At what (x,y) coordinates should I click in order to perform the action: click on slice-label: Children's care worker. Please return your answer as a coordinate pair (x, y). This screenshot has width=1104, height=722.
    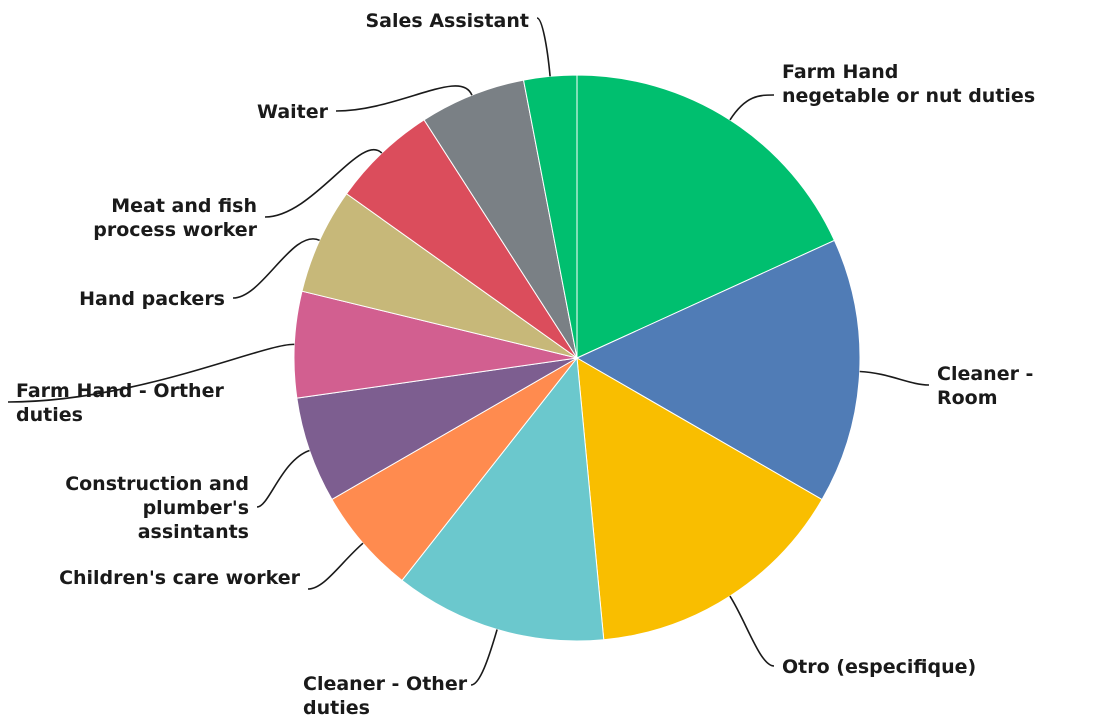
    Looking at the image, I should click on (180, 578).